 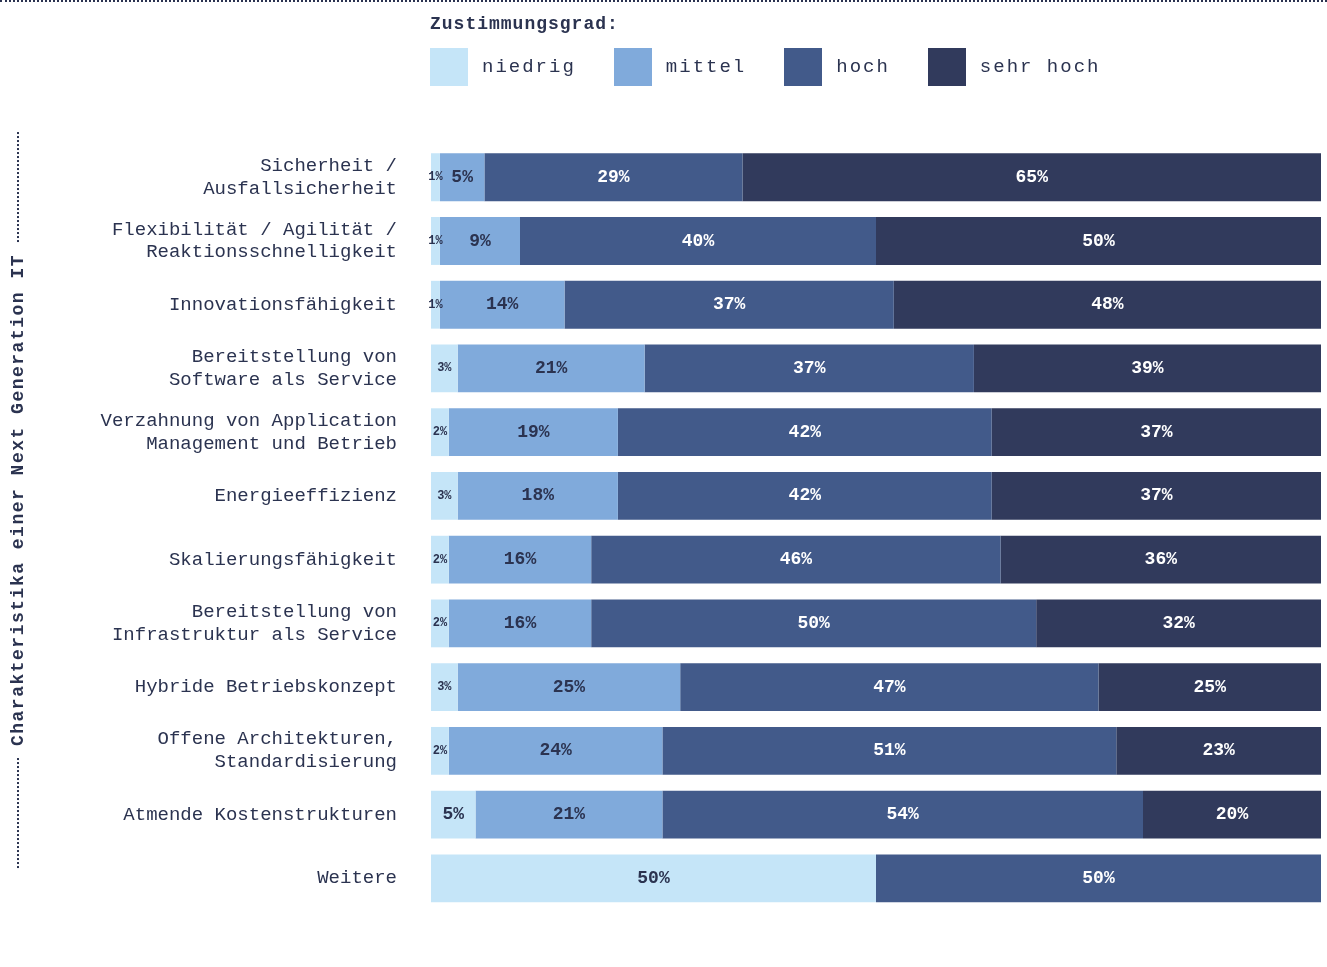 I want to click on data-label: 9%, so click(x=480, y=240).